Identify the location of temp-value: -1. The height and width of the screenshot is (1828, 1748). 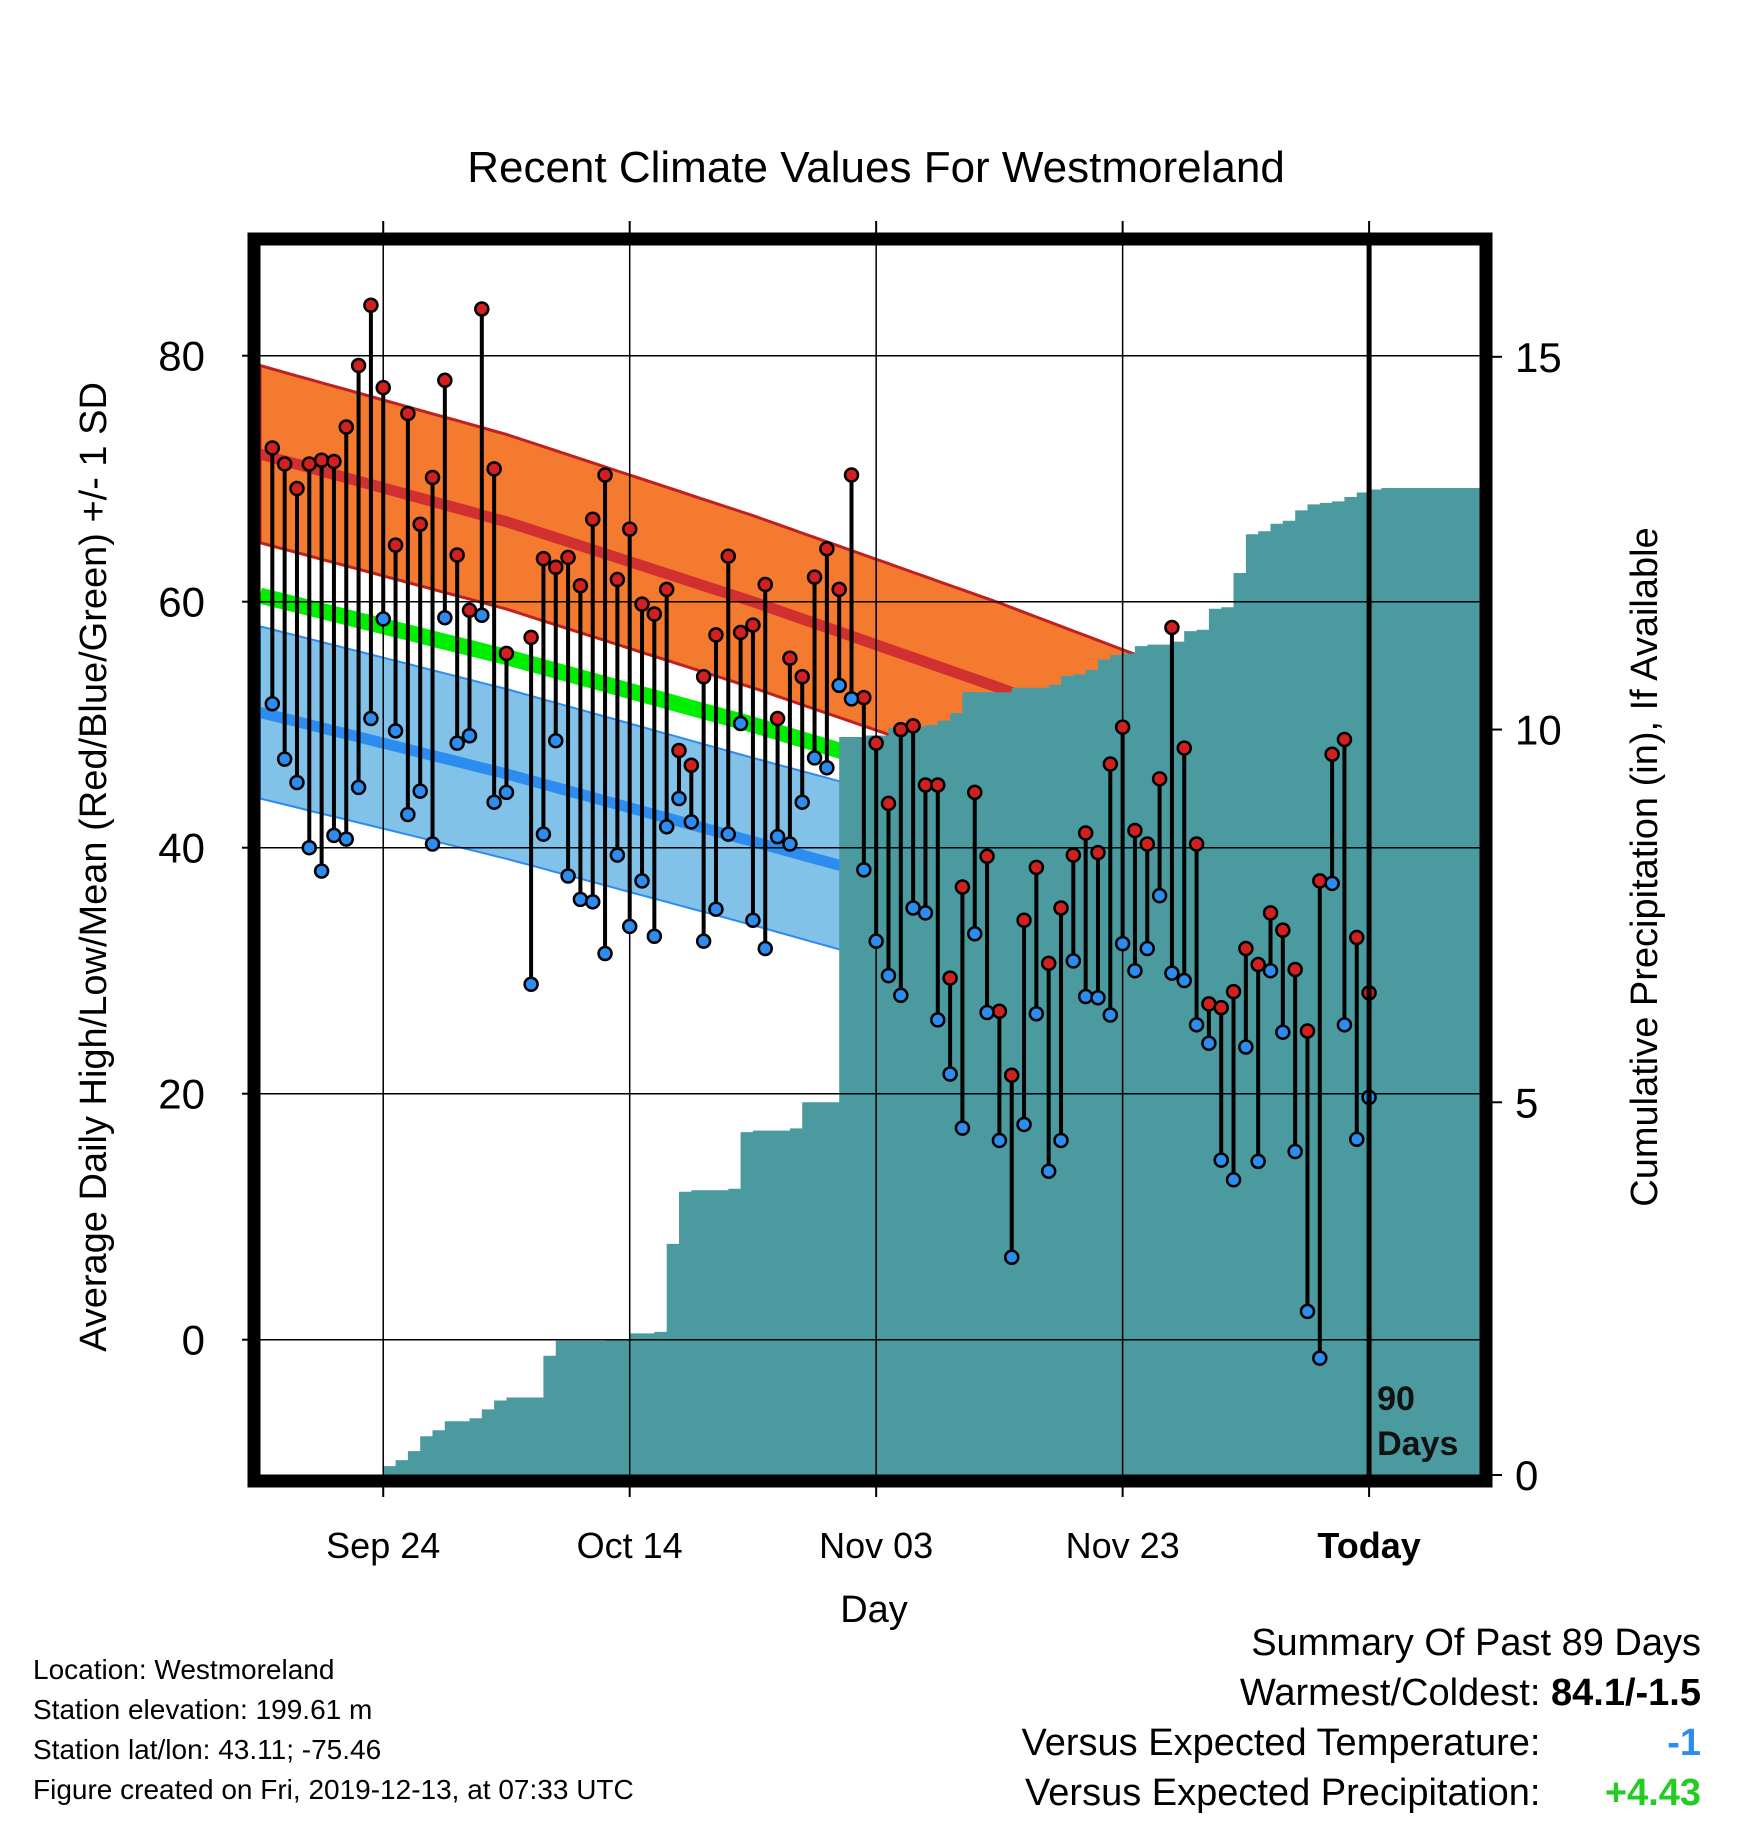
(1684, 1743).